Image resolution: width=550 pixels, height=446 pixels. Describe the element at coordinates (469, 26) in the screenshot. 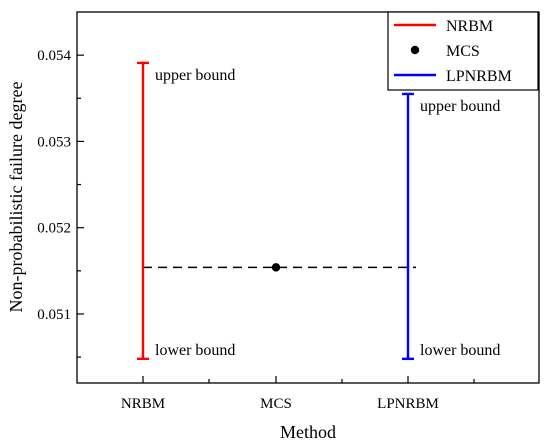

I see `legend-label: NRBM` at that location.